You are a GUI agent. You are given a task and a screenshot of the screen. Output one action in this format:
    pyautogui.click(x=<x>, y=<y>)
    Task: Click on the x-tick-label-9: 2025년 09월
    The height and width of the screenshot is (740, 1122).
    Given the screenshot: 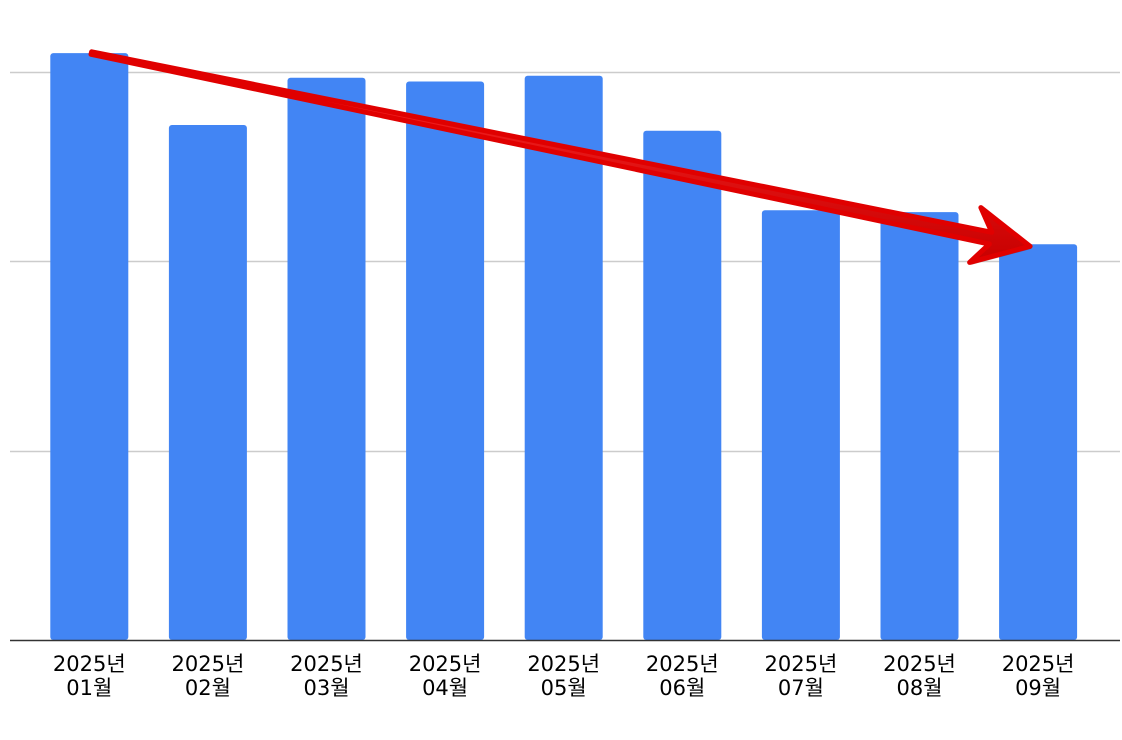 What is the action you would take?
    pyautogui.click(x=1038, y=676)
    